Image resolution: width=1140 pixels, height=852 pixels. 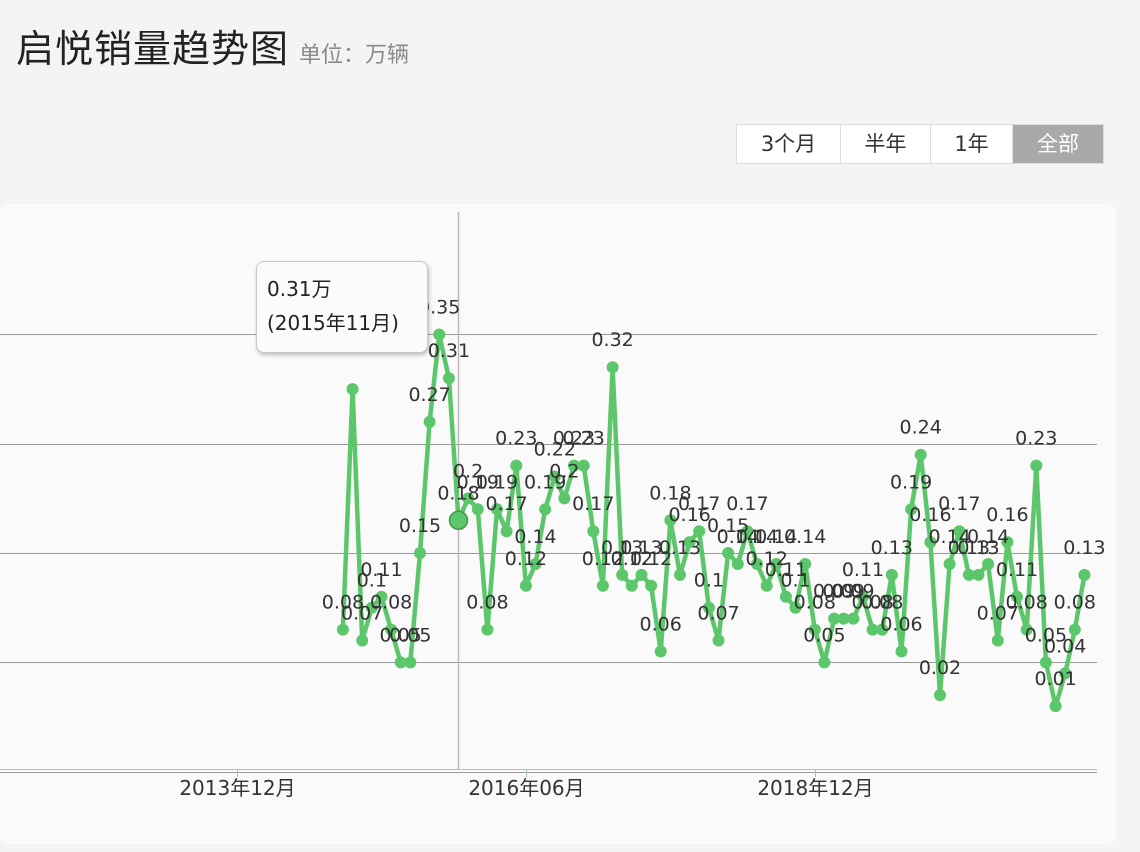 I want to click on page-title: 启悦销量趋势图, so click(x=153, y=49).